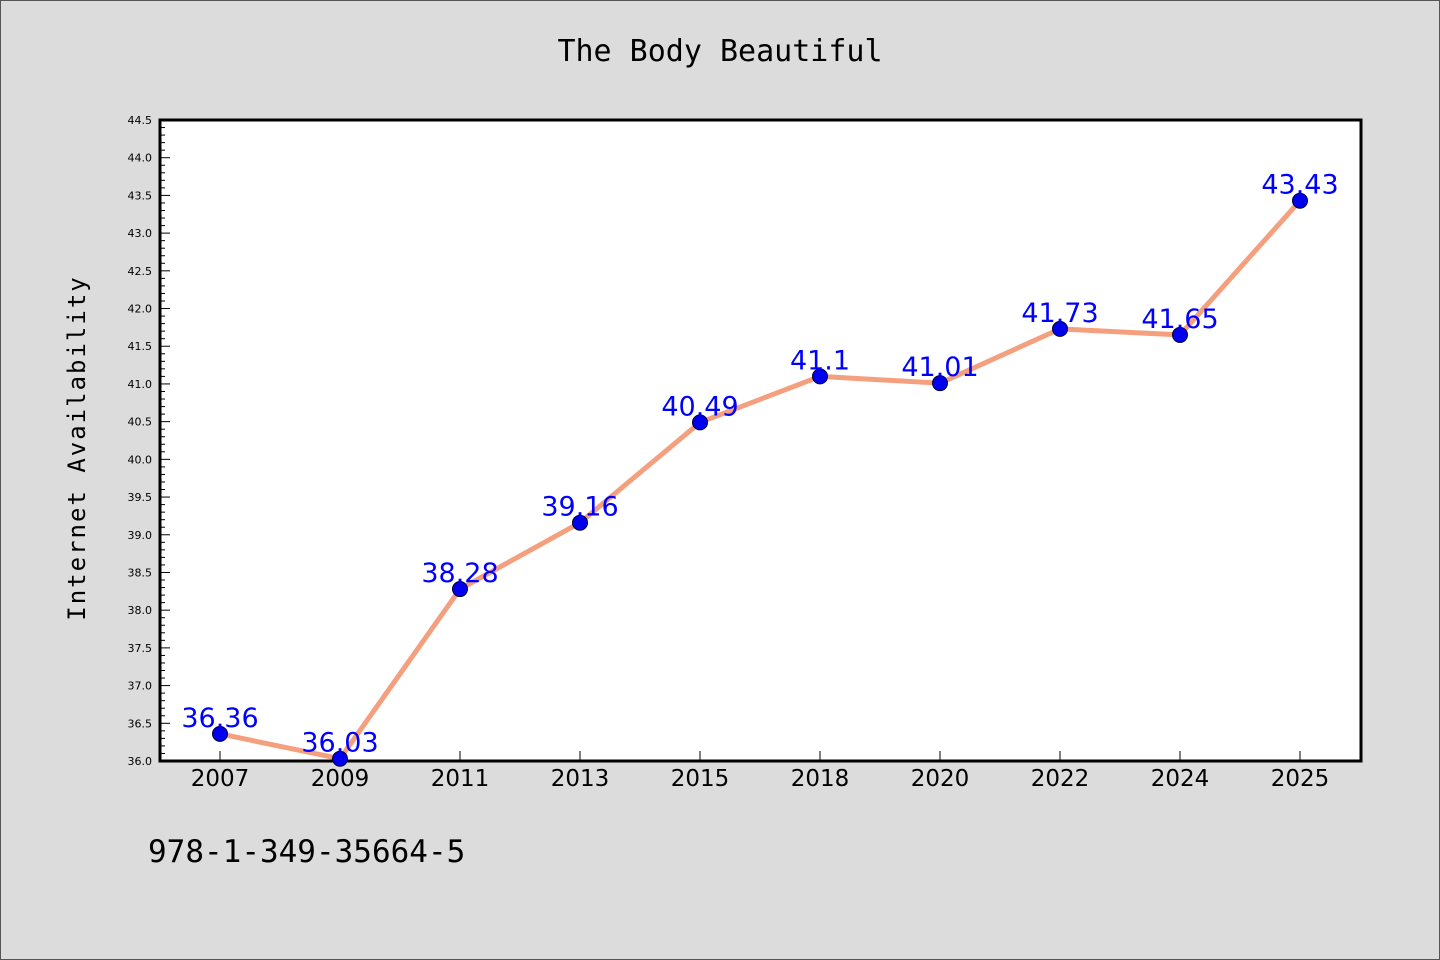 The height and width of the screenshot is (960, 1440). I want to click on data-label: 36.03, so click(339, 743).